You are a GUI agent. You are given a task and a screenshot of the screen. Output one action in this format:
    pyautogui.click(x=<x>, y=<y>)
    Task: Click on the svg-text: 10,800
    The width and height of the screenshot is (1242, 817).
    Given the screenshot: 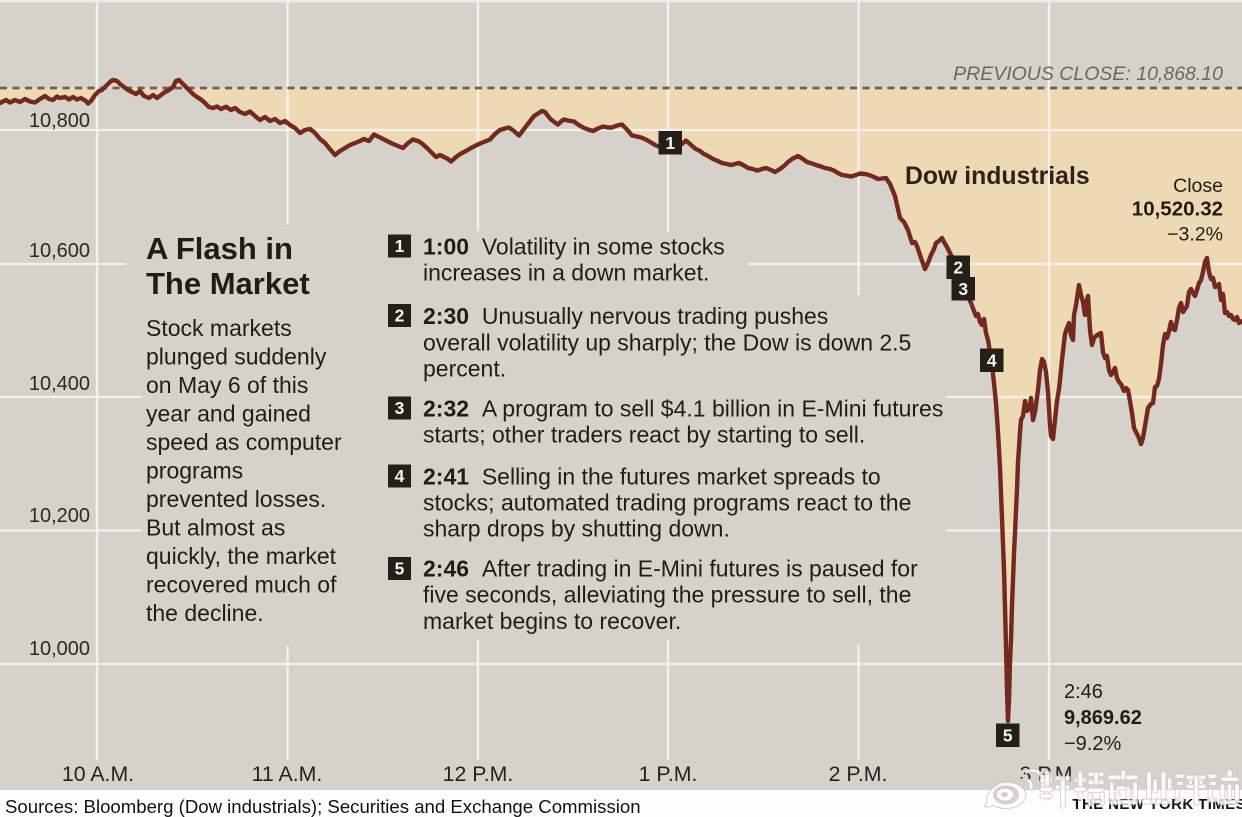 What is the action you would take?
    pyautogui.click(x=59, y=121)
    